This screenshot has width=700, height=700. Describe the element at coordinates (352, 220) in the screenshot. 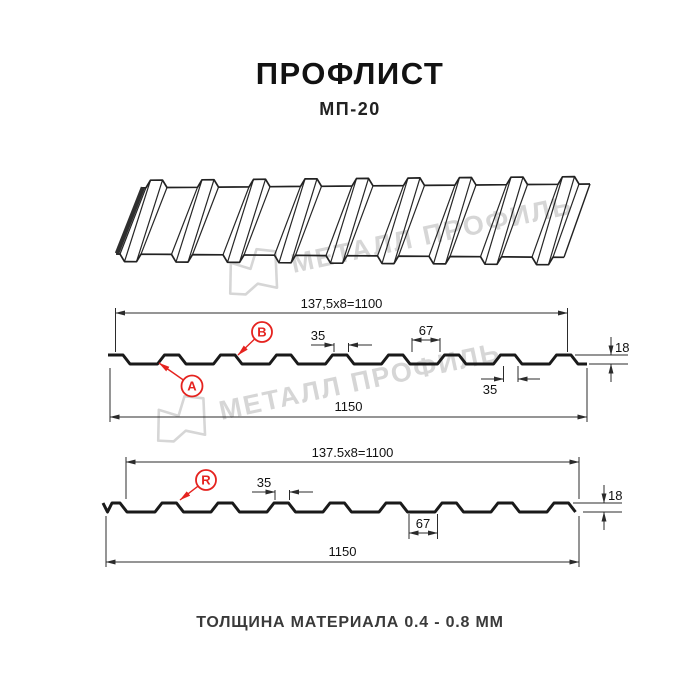

I see `sheet-3d-drawing` at that location.